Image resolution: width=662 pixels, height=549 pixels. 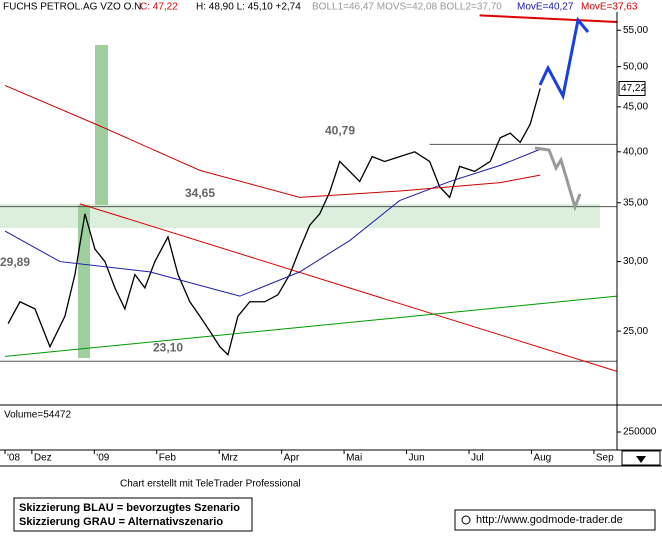 I want to click on legend-entry: MovE=37,63, so click(x=609, y=7).